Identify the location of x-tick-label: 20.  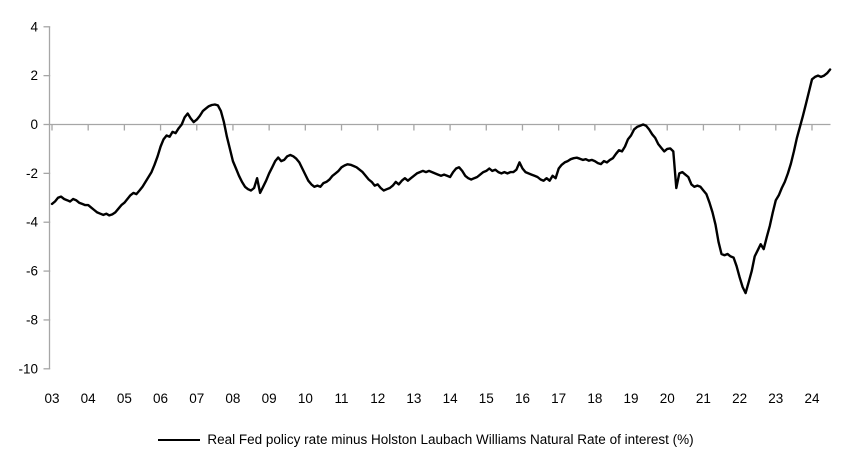
(667, 398).